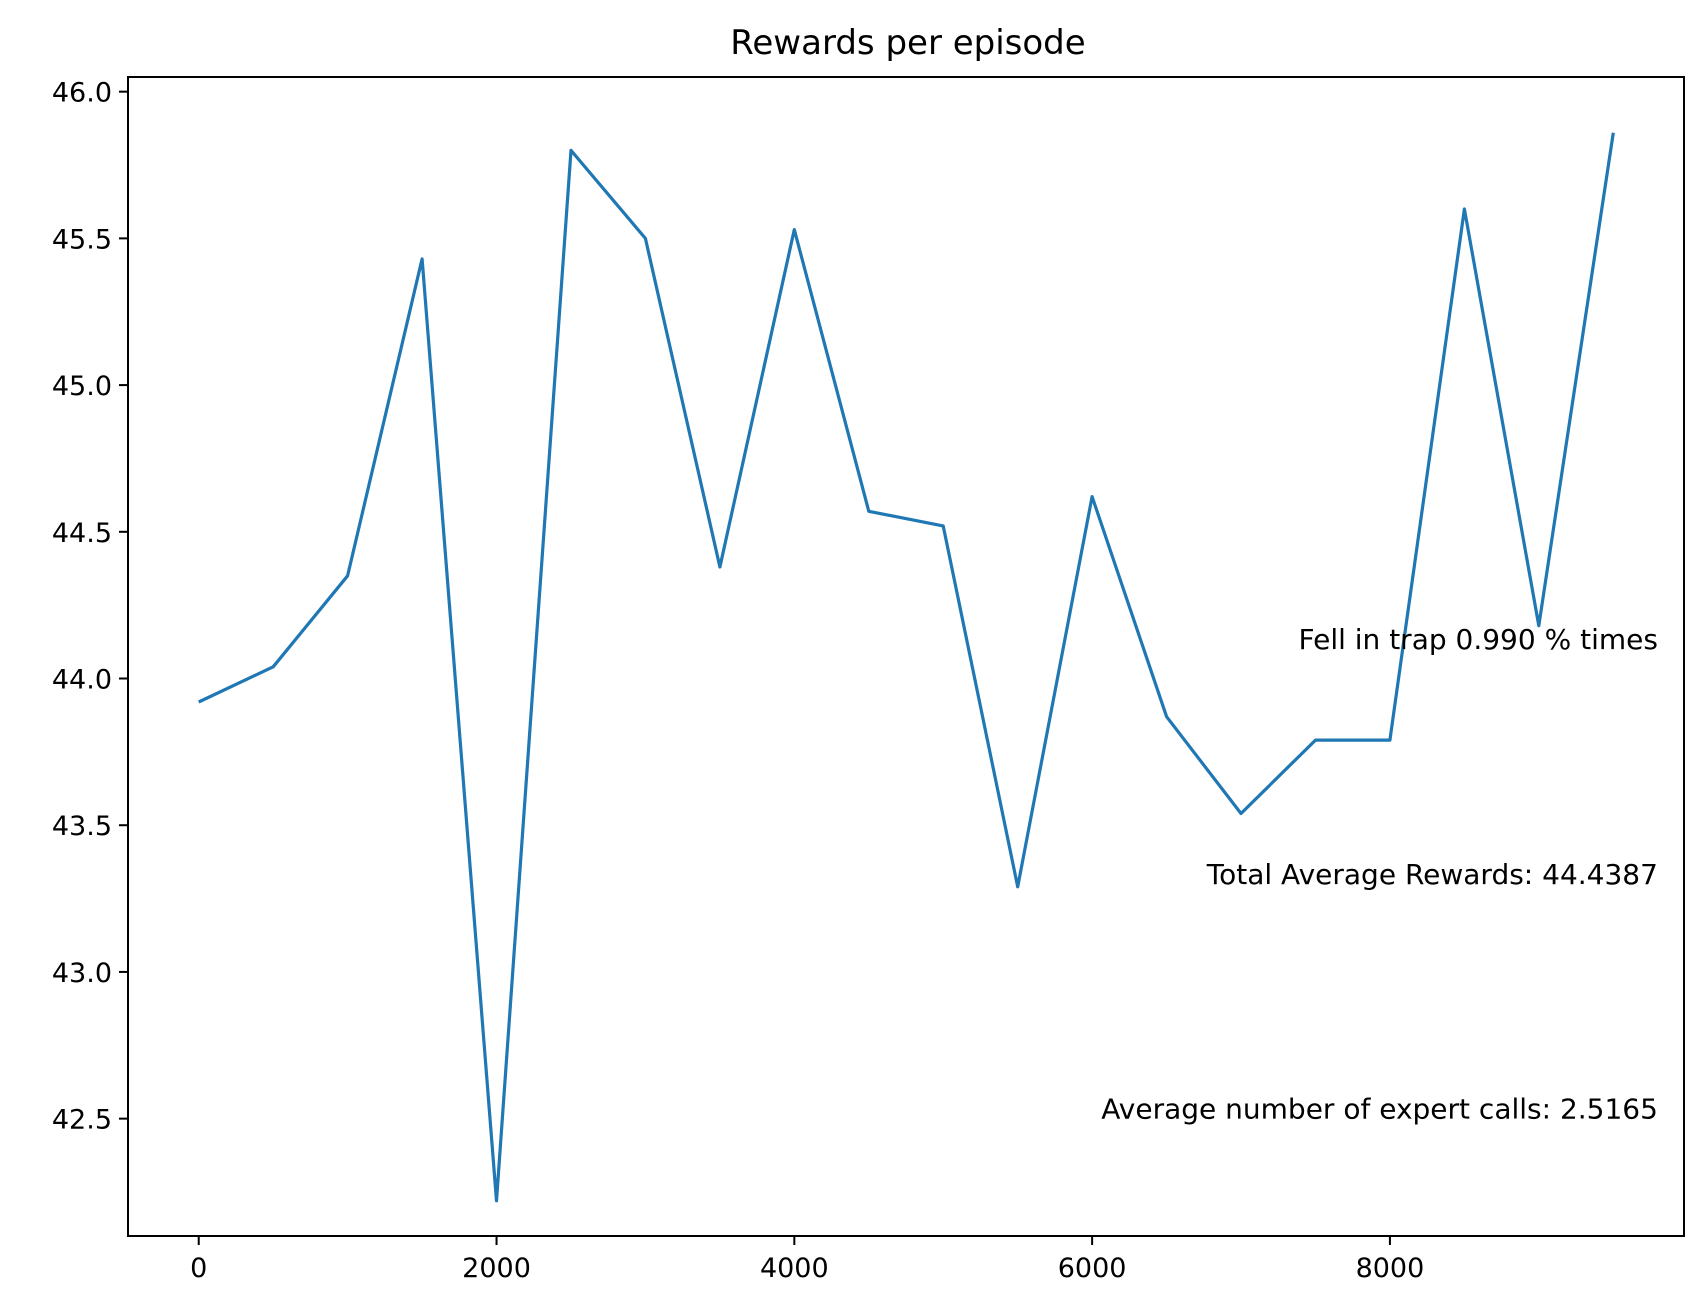  What do you see at coordinates (1092, 1268) in the screenshot?
I see `x-tick-label: 6000` at bounding box center [1092, 1268].